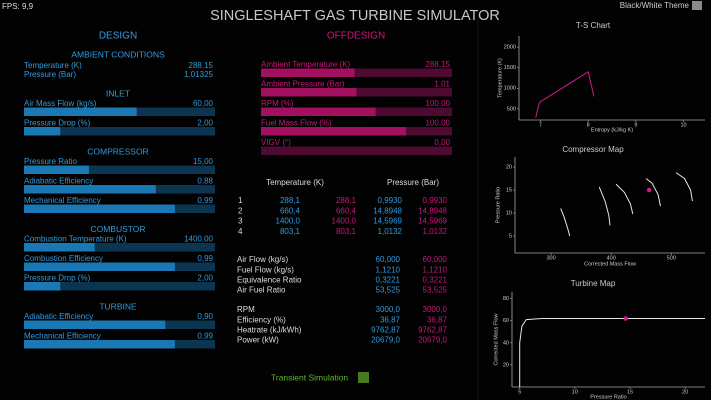 This screenshot has height=400, width=711. What do you see at coordinates (63, 258) in the screenshot?
I see `field-label: Combustion Efficiency` at bounding box center [63, 258].